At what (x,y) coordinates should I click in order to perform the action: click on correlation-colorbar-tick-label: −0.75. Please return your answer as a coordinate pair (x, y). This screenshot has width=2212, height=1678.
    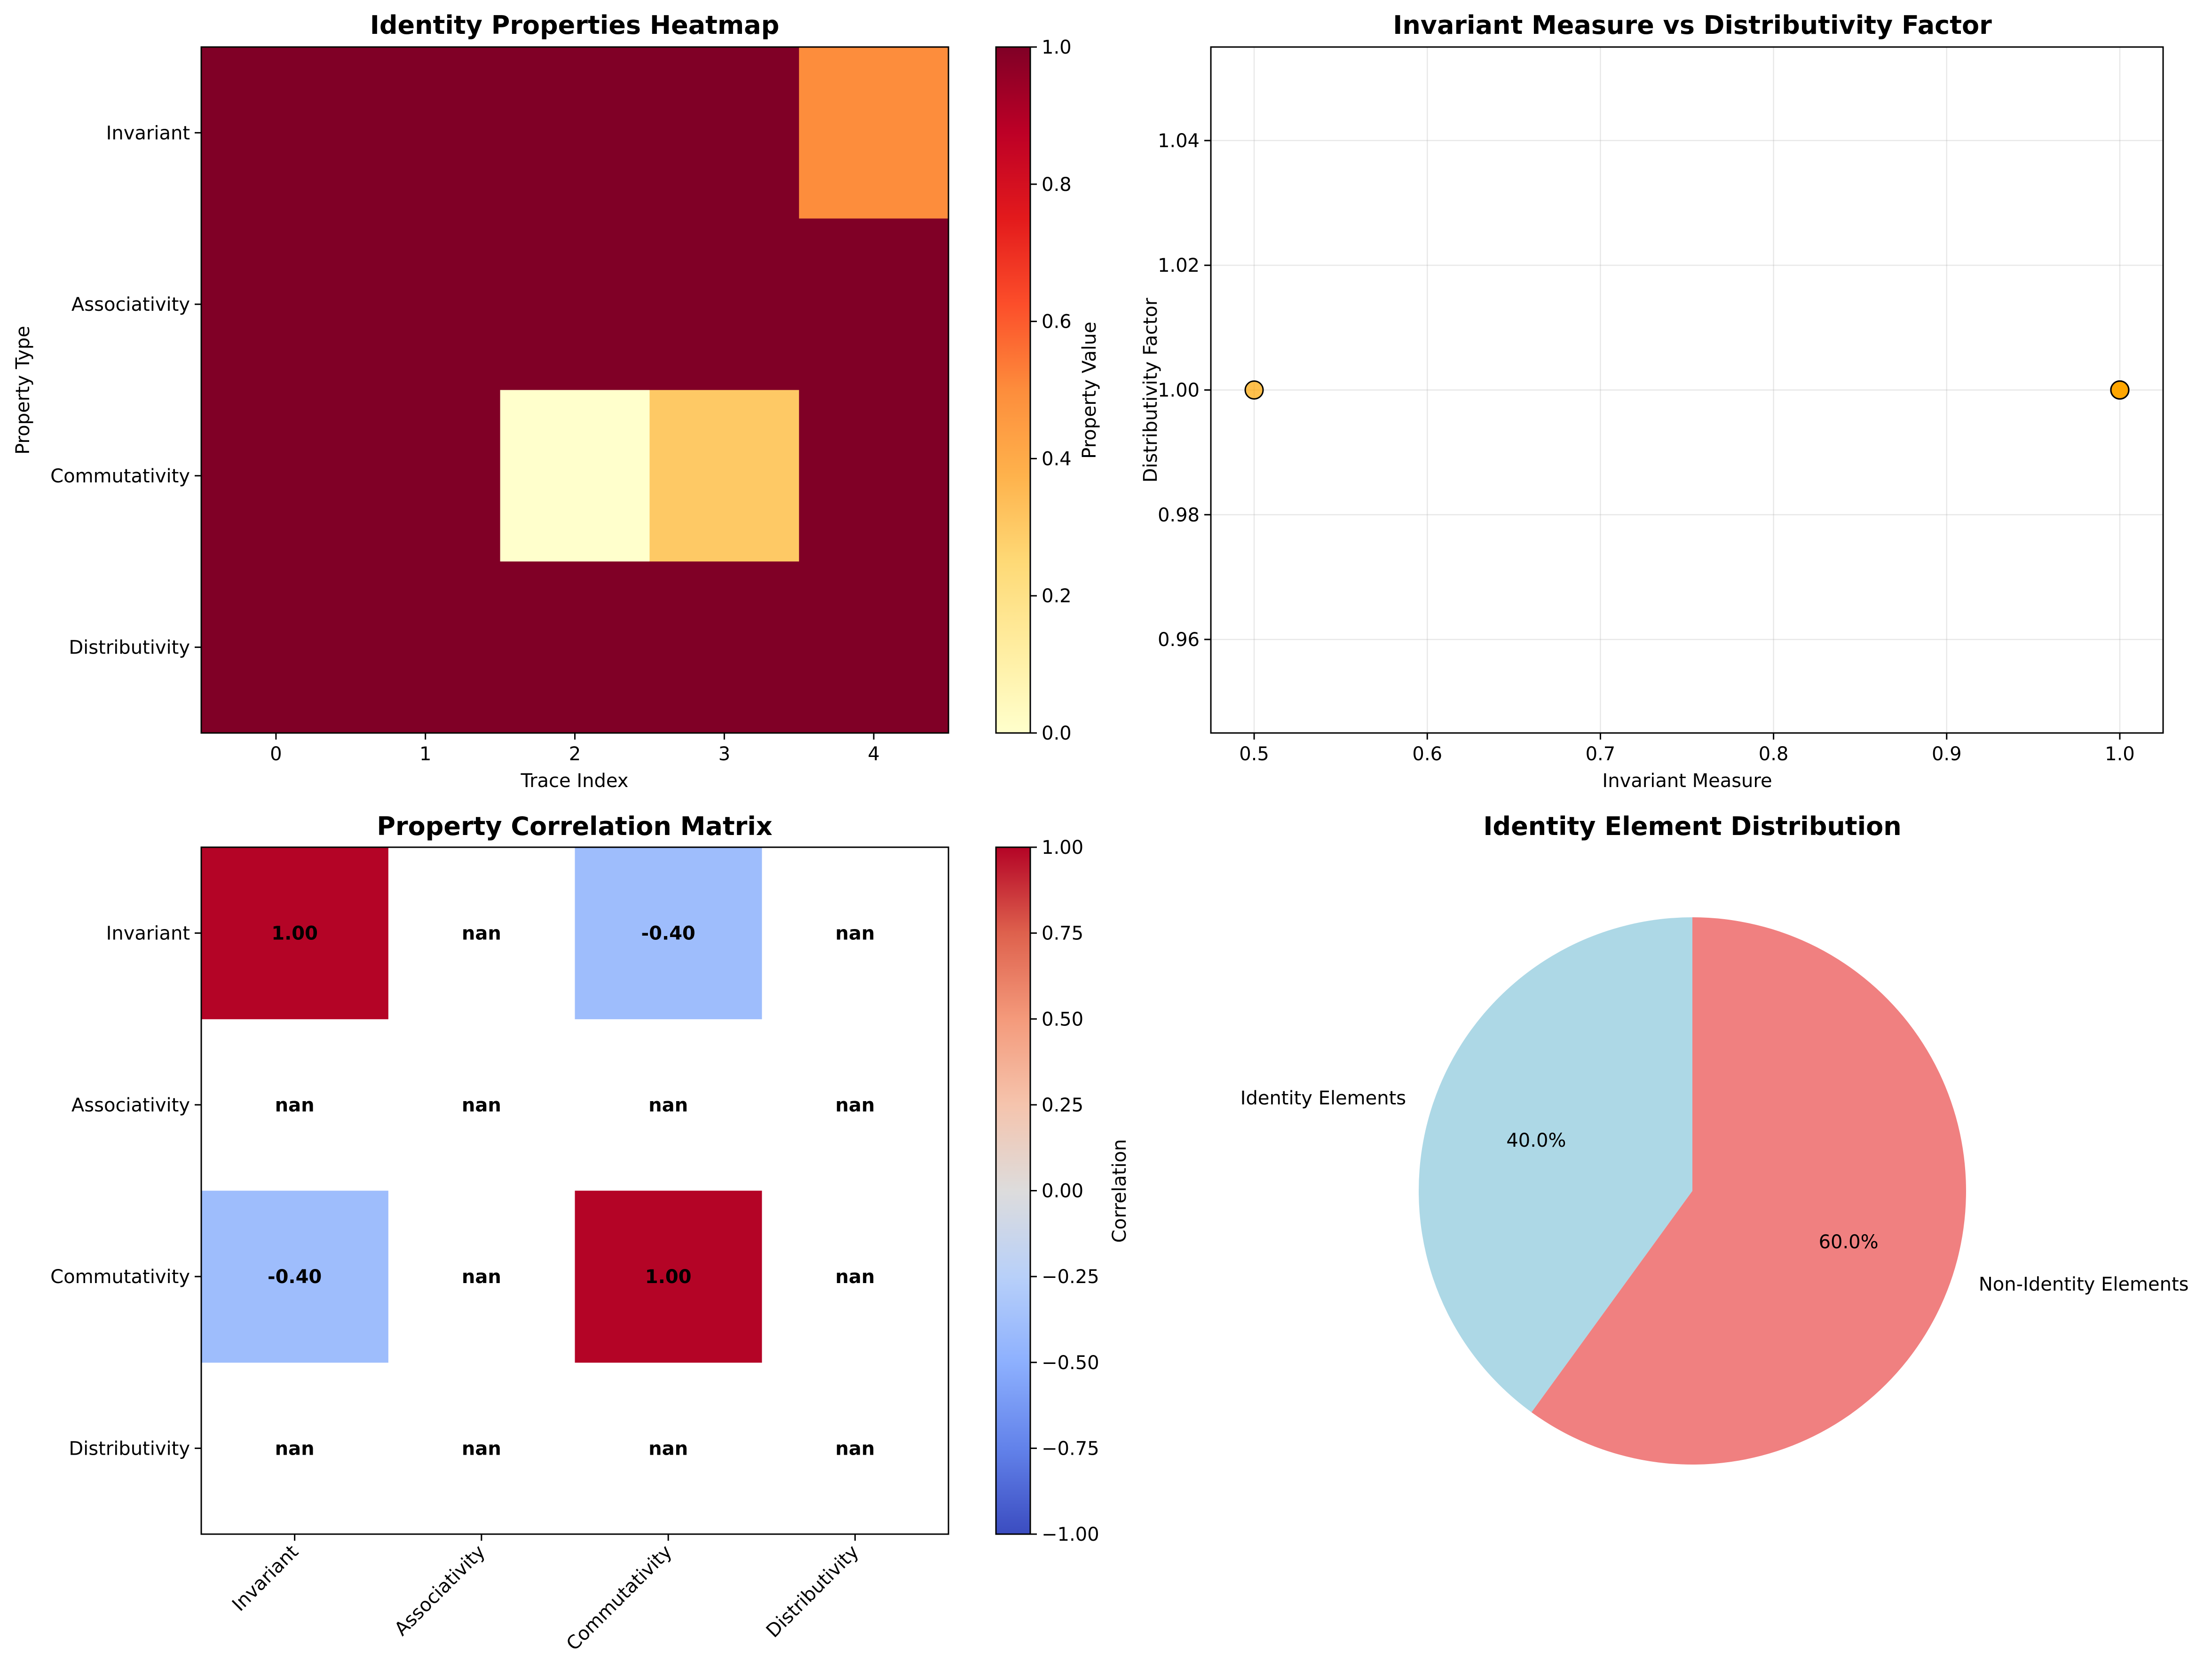
    Looking at the image, I should click on (1070, 1449).